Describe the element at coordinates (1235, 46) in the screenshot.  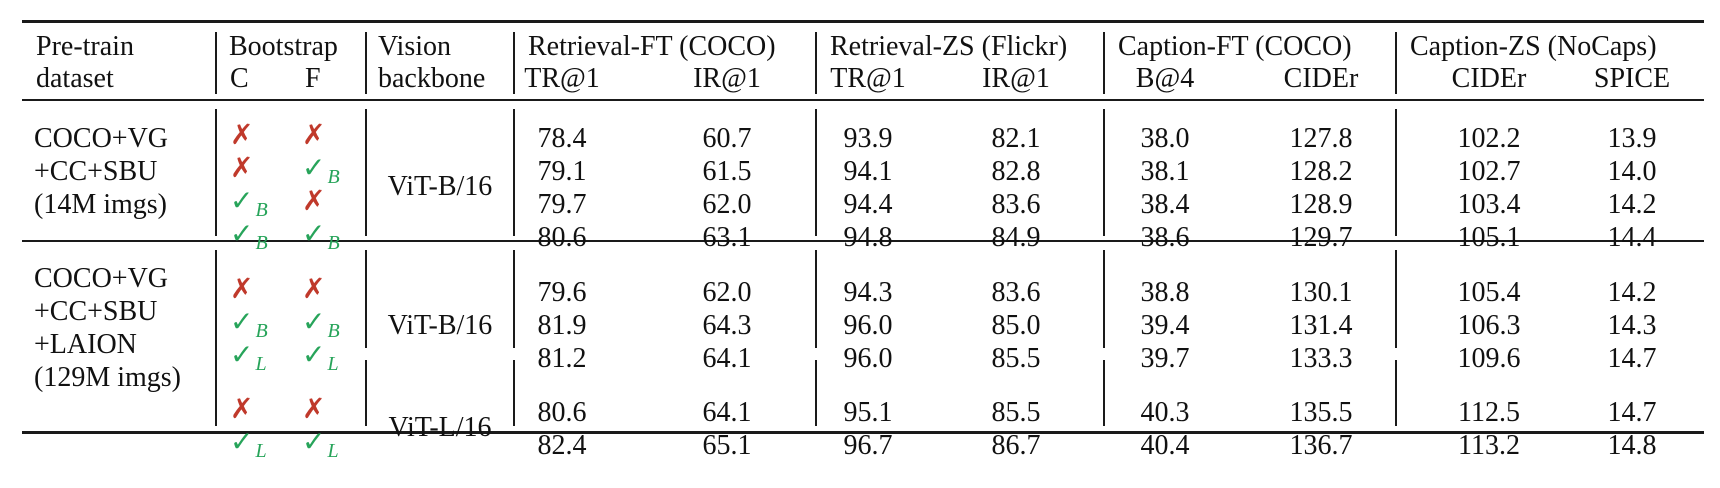
I see `header-group-3: Caption-FT (COCO)` at that location.